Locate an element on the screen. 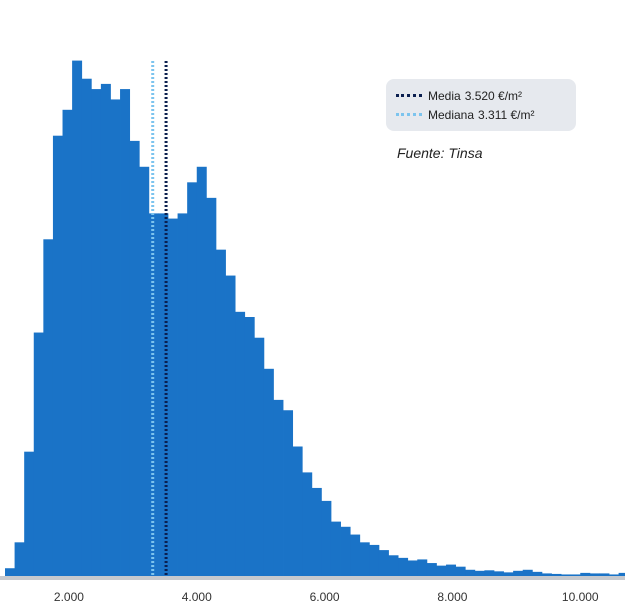 Image resolution: width=625 pixels, height=607 pixels. legend-median-label: Mediana is located at coordinates (451, 114).